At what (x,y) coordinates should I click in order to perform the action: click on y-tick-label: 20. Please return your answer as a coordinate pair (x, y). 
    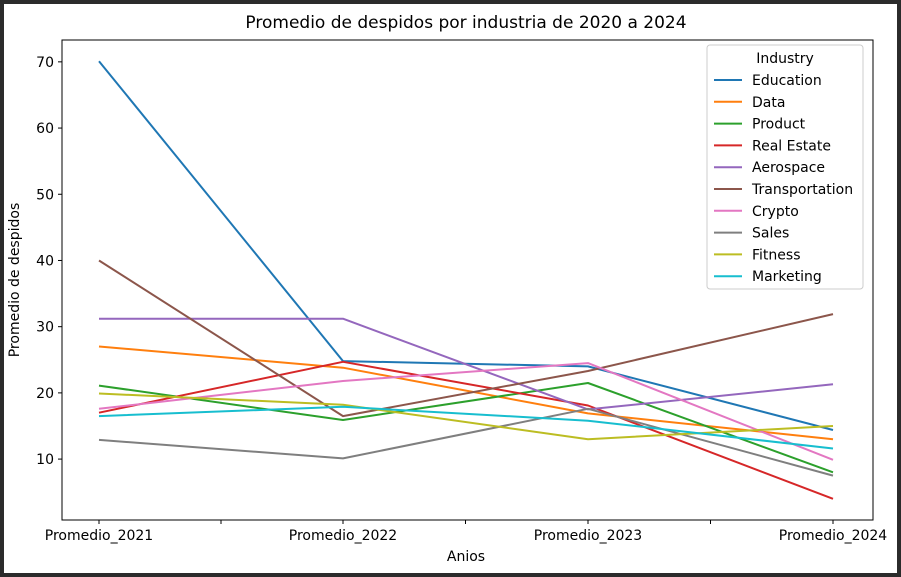
    Looking at the image, I should click on (45, 394).